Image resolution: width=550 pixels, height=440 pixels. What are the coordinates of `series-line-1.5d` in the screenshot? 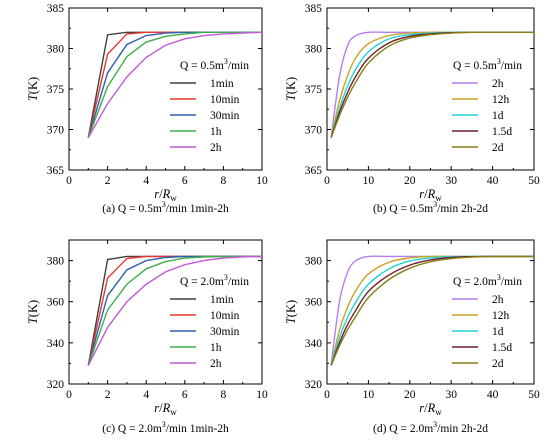 It's located at (432, 84).